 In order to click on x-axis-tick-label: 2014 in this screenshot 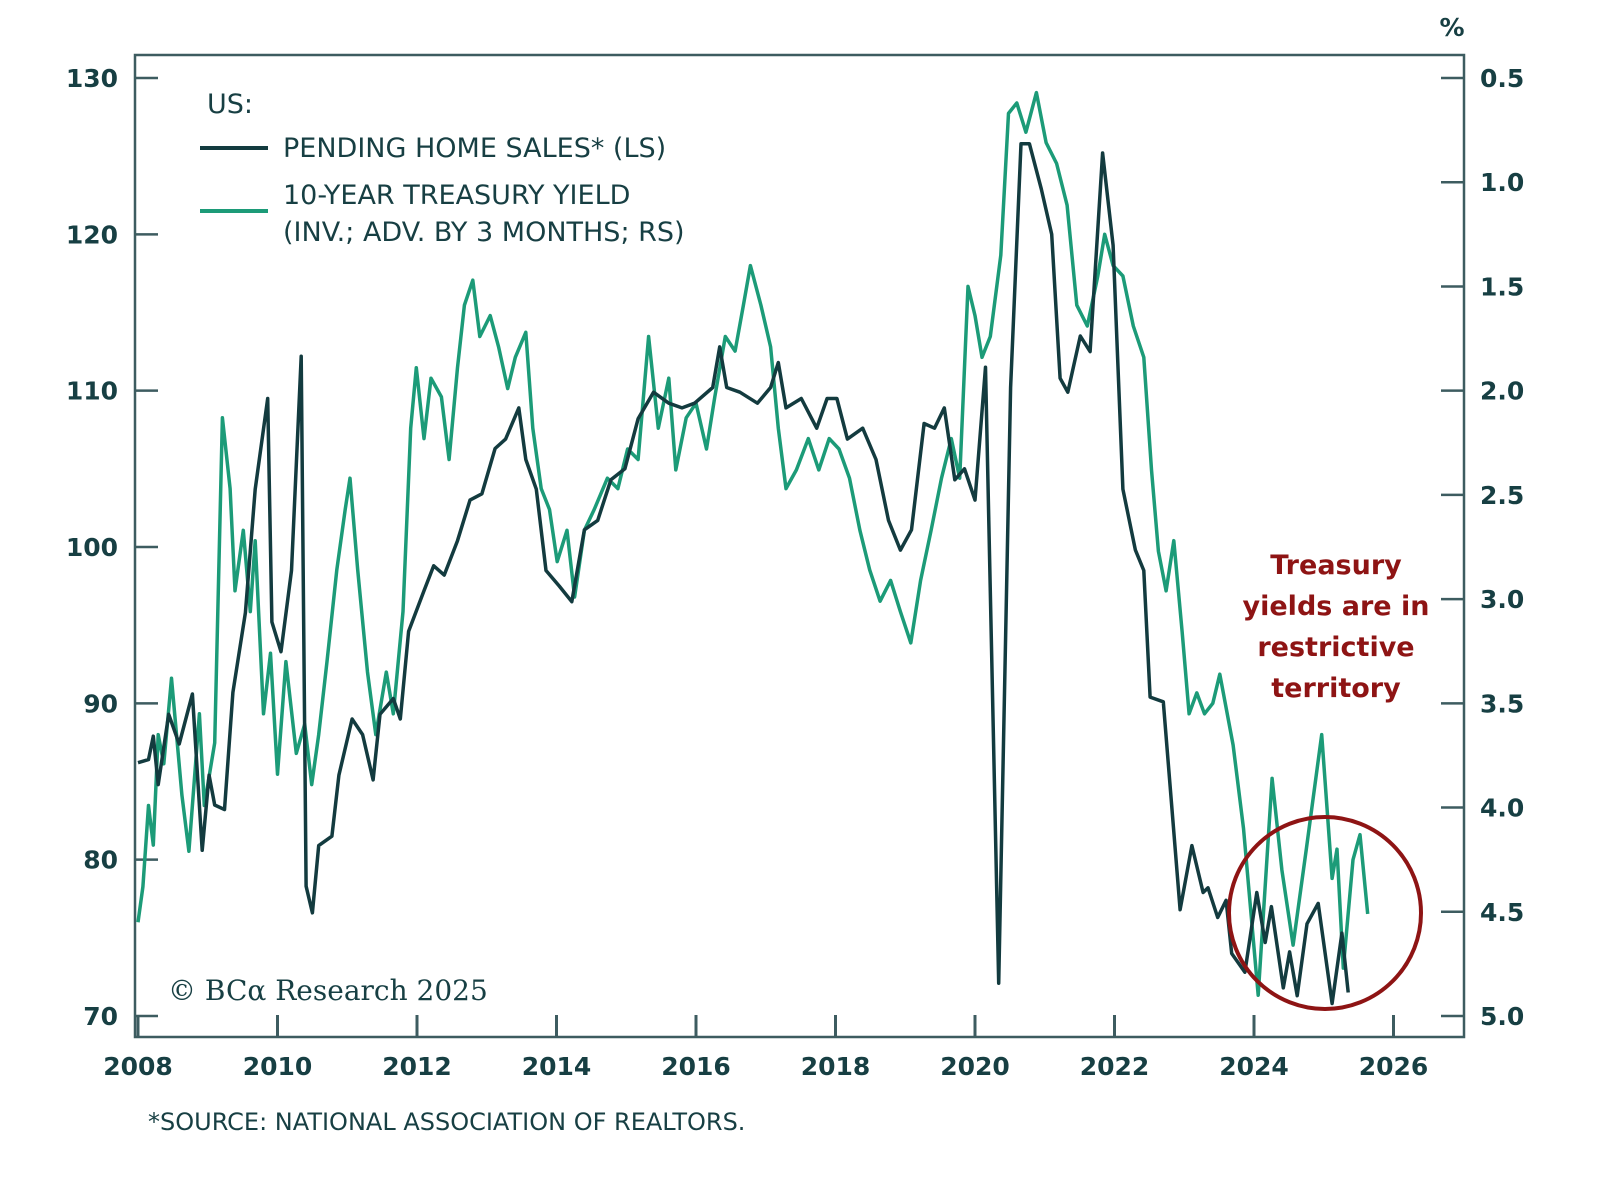, I will do `click(557, 1066)`.